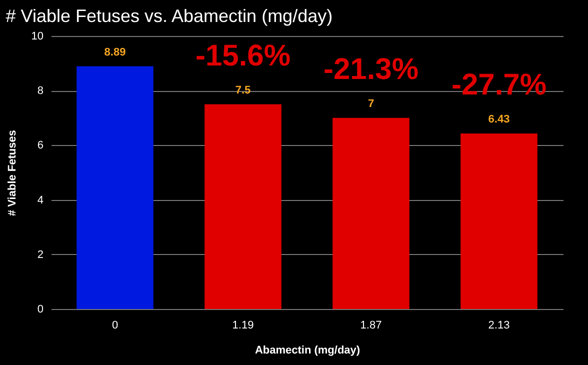 The height and width of the screenshot is (365, 588). What do you see at coordinates (499, 326) in the screenshot?
I see `x-tick-label: 2.13` at bounding box center [499, 326].